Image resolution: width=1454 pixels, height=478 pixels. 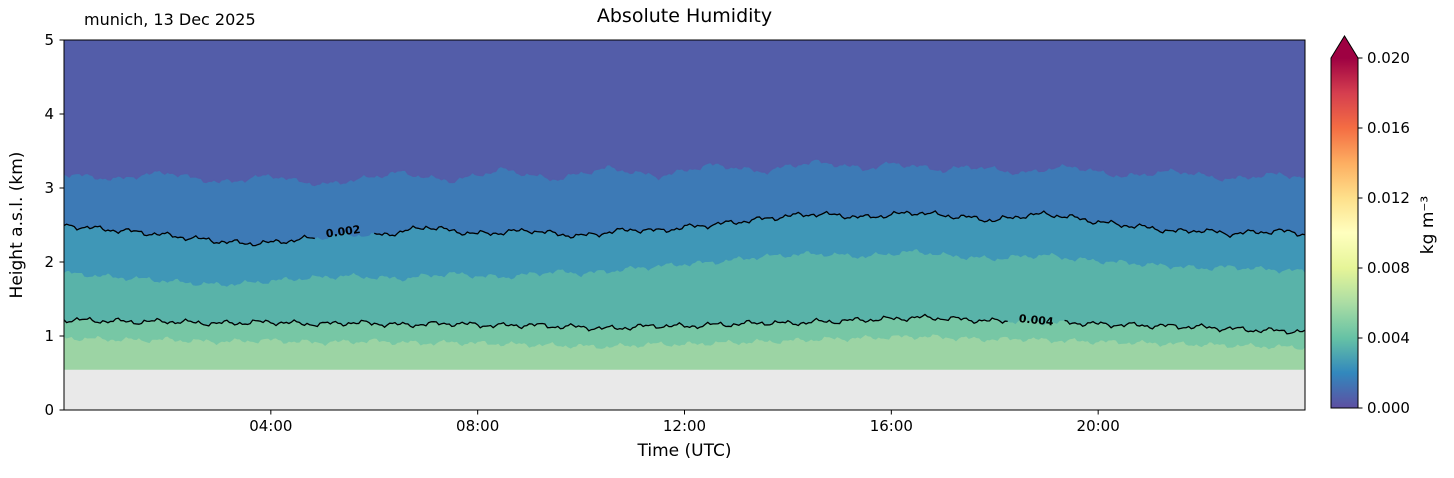 What do you see at coordinates (1388, 268) in the screenshot?
I see `colorbar-tick-label: 0.008` at bounding box center [1388, 268].